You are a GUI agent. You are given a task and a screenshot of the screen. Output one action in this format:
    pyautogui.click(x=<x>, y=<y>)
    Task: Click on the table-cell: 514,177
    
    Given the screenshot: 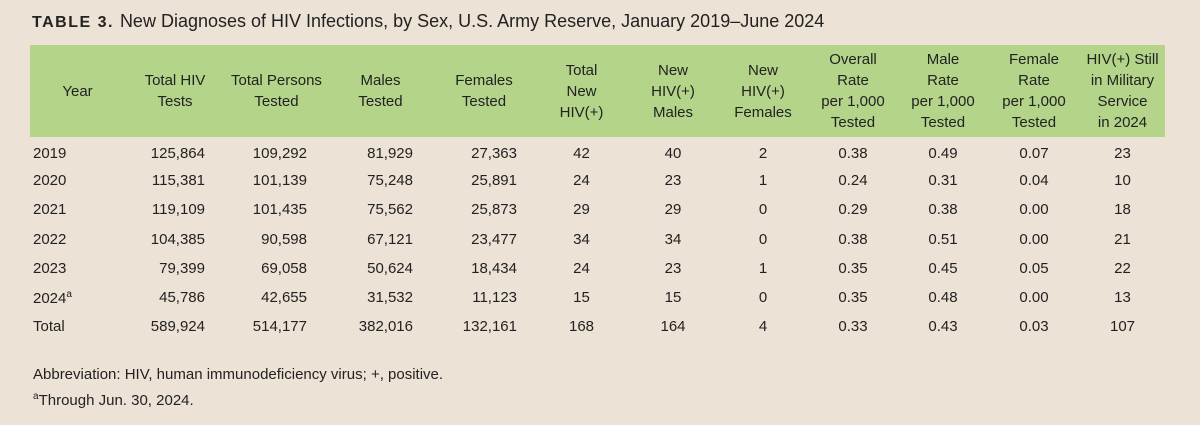 What is the action you would take?
    pyautogui.click(x=276, y=326)
    